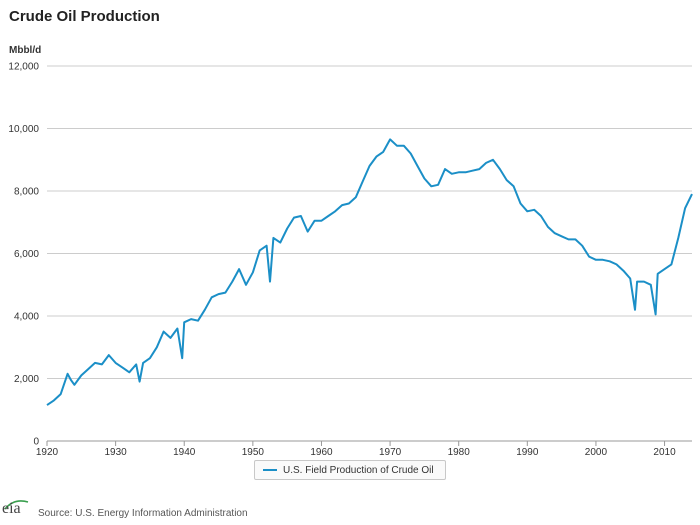 This screenshot has height=525, width=700. What do you see at coordinates (253, 452) in the screenshot?
I see `x-tick-label: 1950` at bounding box center [253, 452].